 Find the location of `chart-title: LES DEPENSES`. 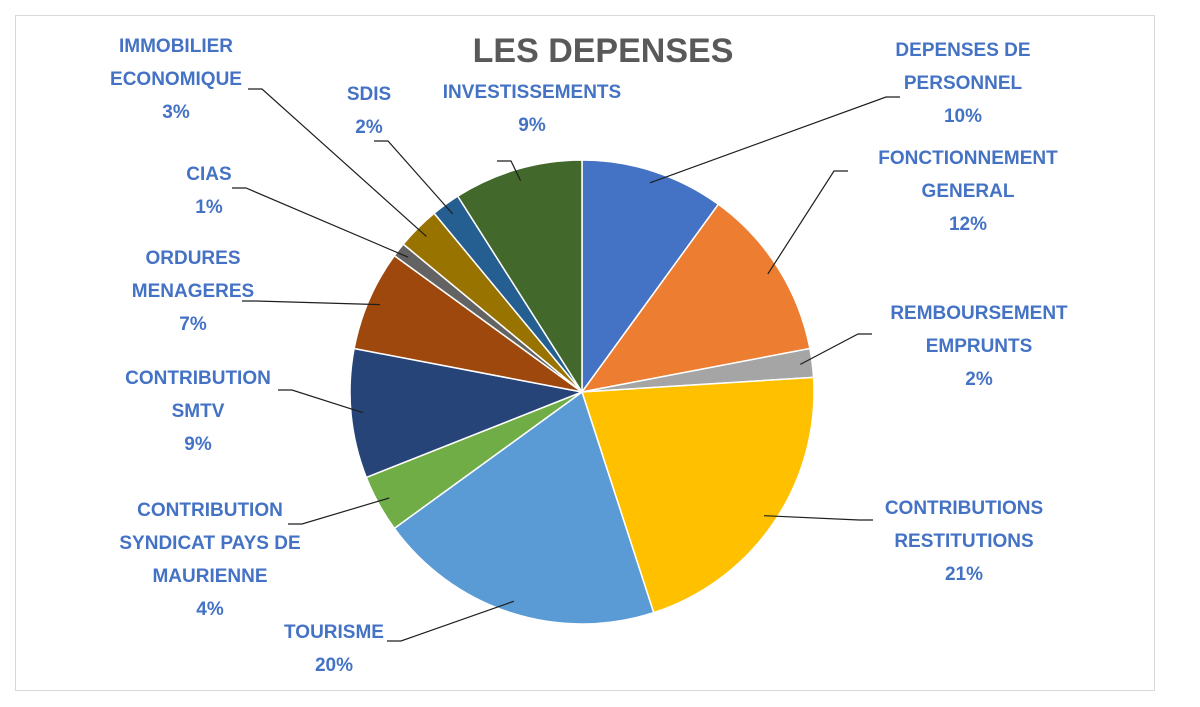

chart-title: LES DEPENSES is located at coordinates (603, 51).